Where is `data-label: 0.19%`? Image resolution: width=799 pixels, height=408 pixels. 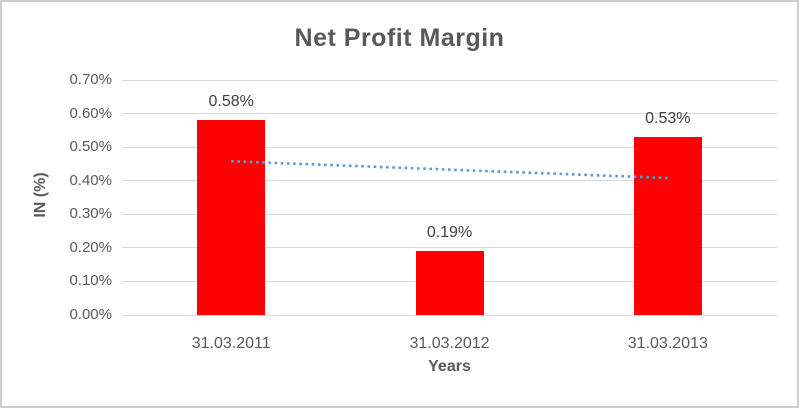 data-label: 0.19% is located at coordinates (449, 233).